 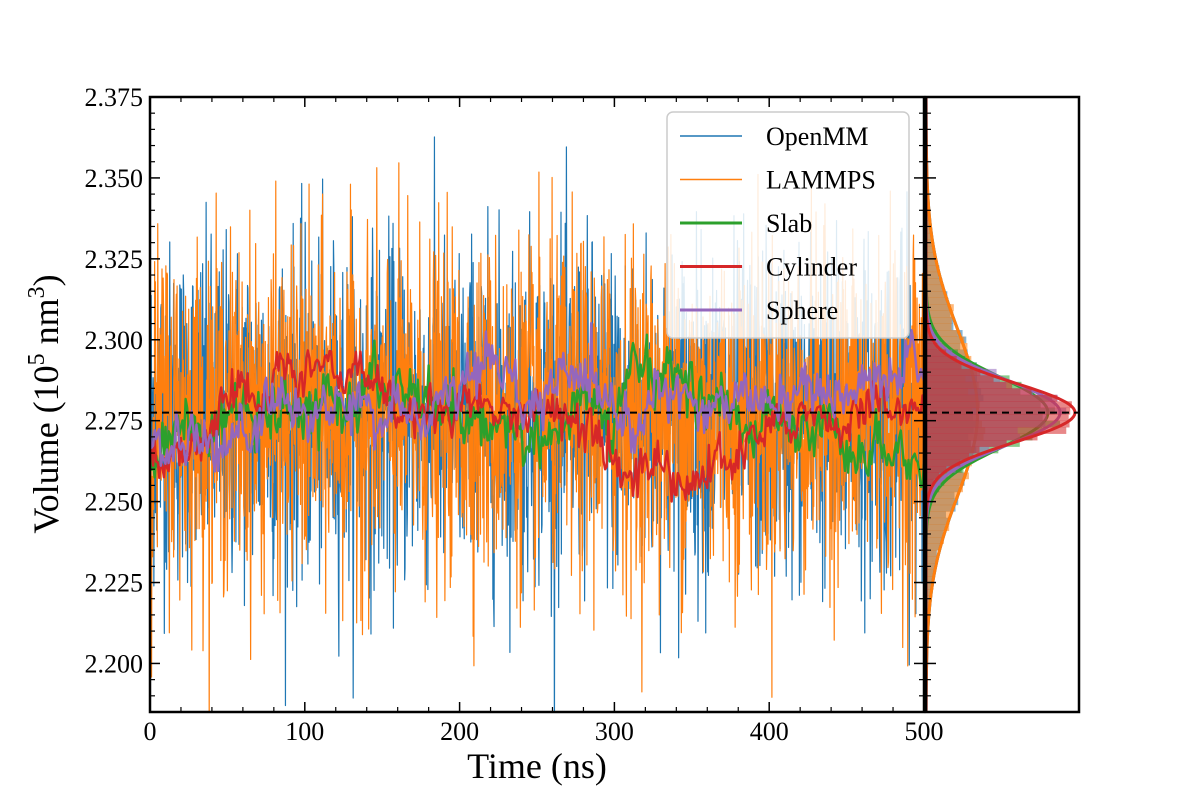 What do you see at coordinates (114, 583) in the screenshot?
I see `y-tick-label: 2.225` at bounding box center [114, 583].